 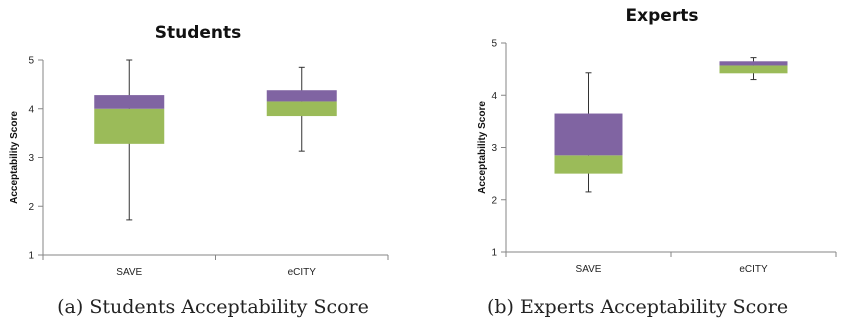 What do you see at coordinates (662, 16) in the screenshot?
I see `chart-title: Experts` at bounding box center [662, 16].